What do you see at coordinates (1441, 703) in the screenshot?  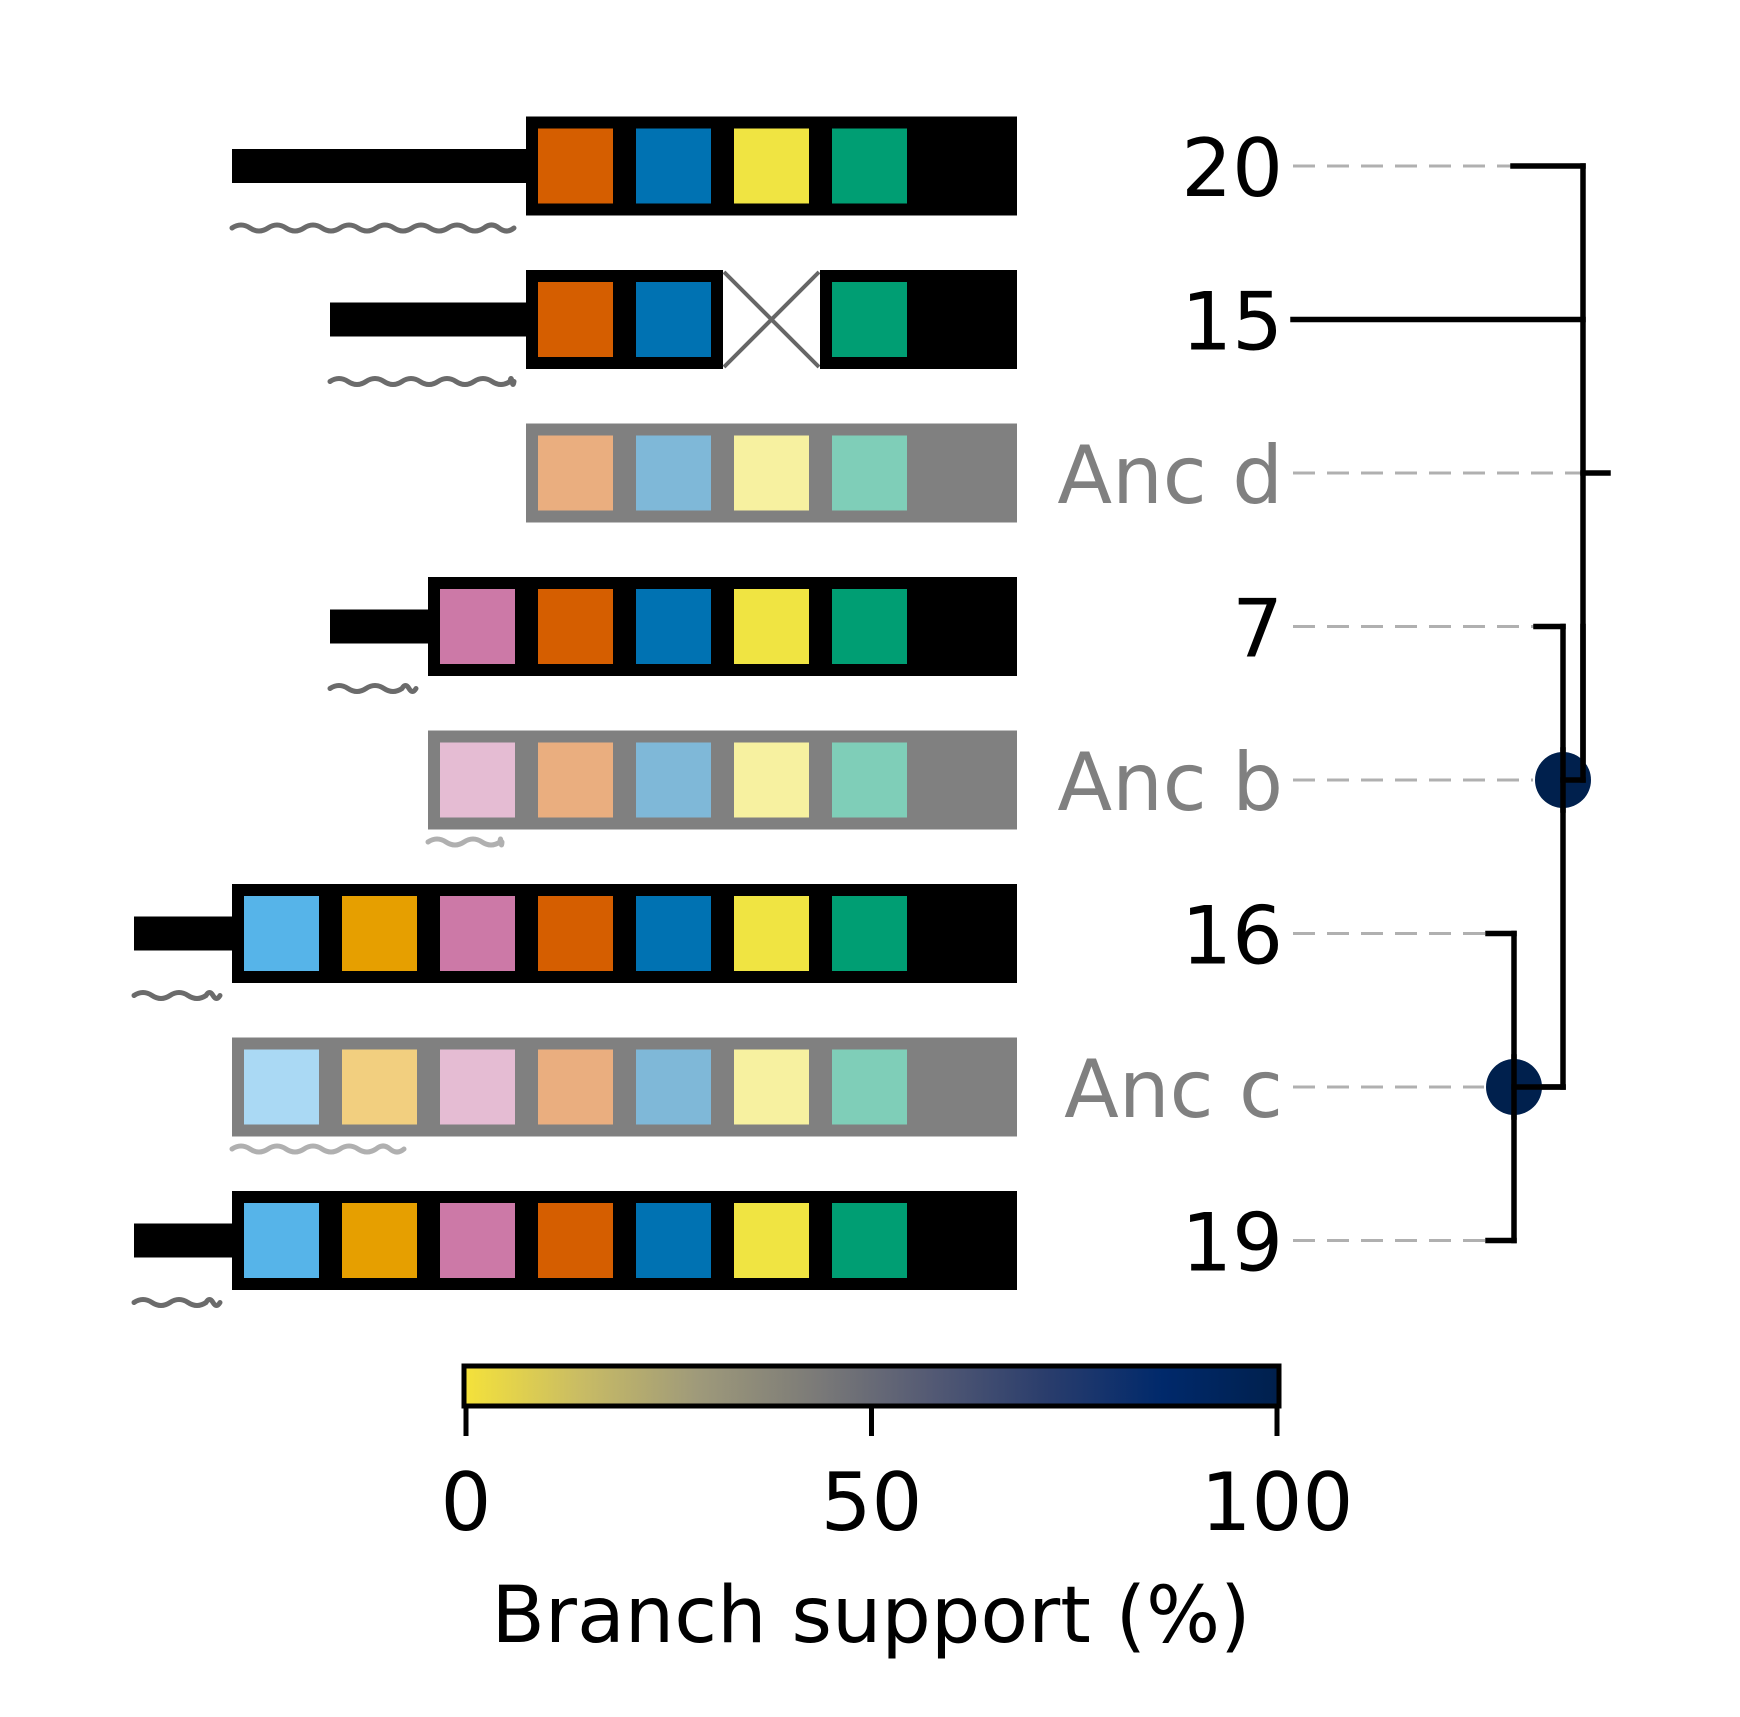 I see `guide-lines` at bounding box center [1441, 703].